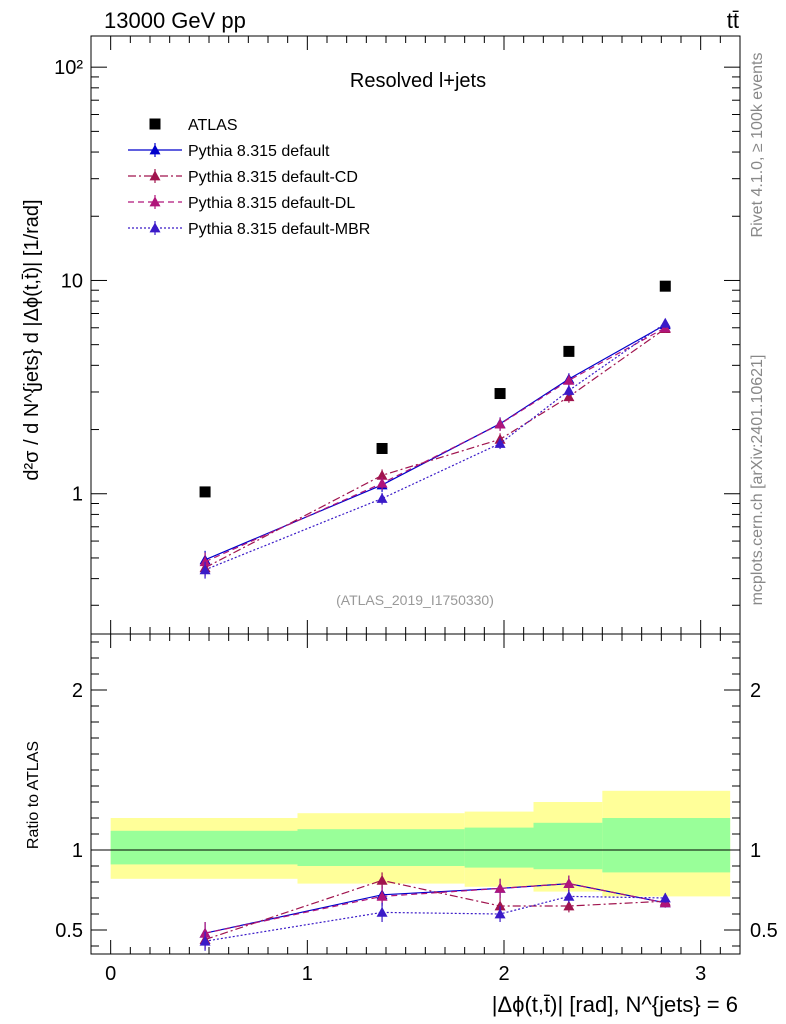  I want to click on main-title: Resolved l+jets, so click(418, 81).